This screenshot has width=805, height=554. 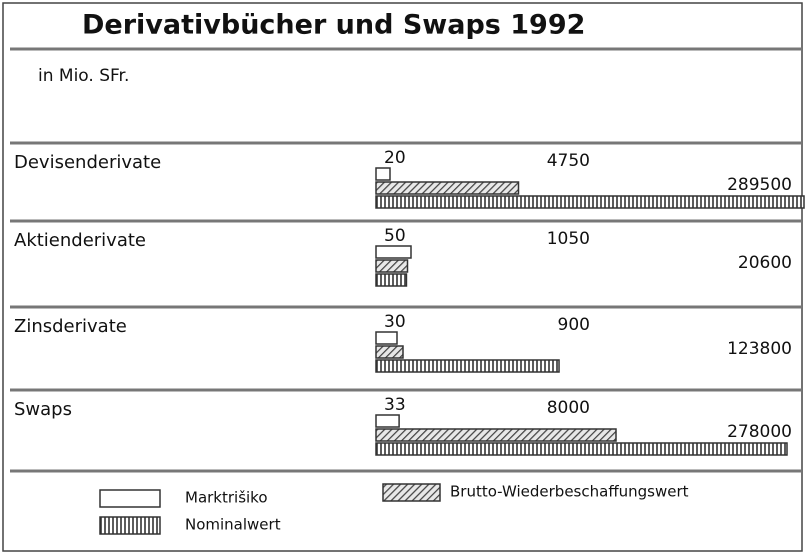 I want to click on value-label: 278000, so click(x=759, y=432).